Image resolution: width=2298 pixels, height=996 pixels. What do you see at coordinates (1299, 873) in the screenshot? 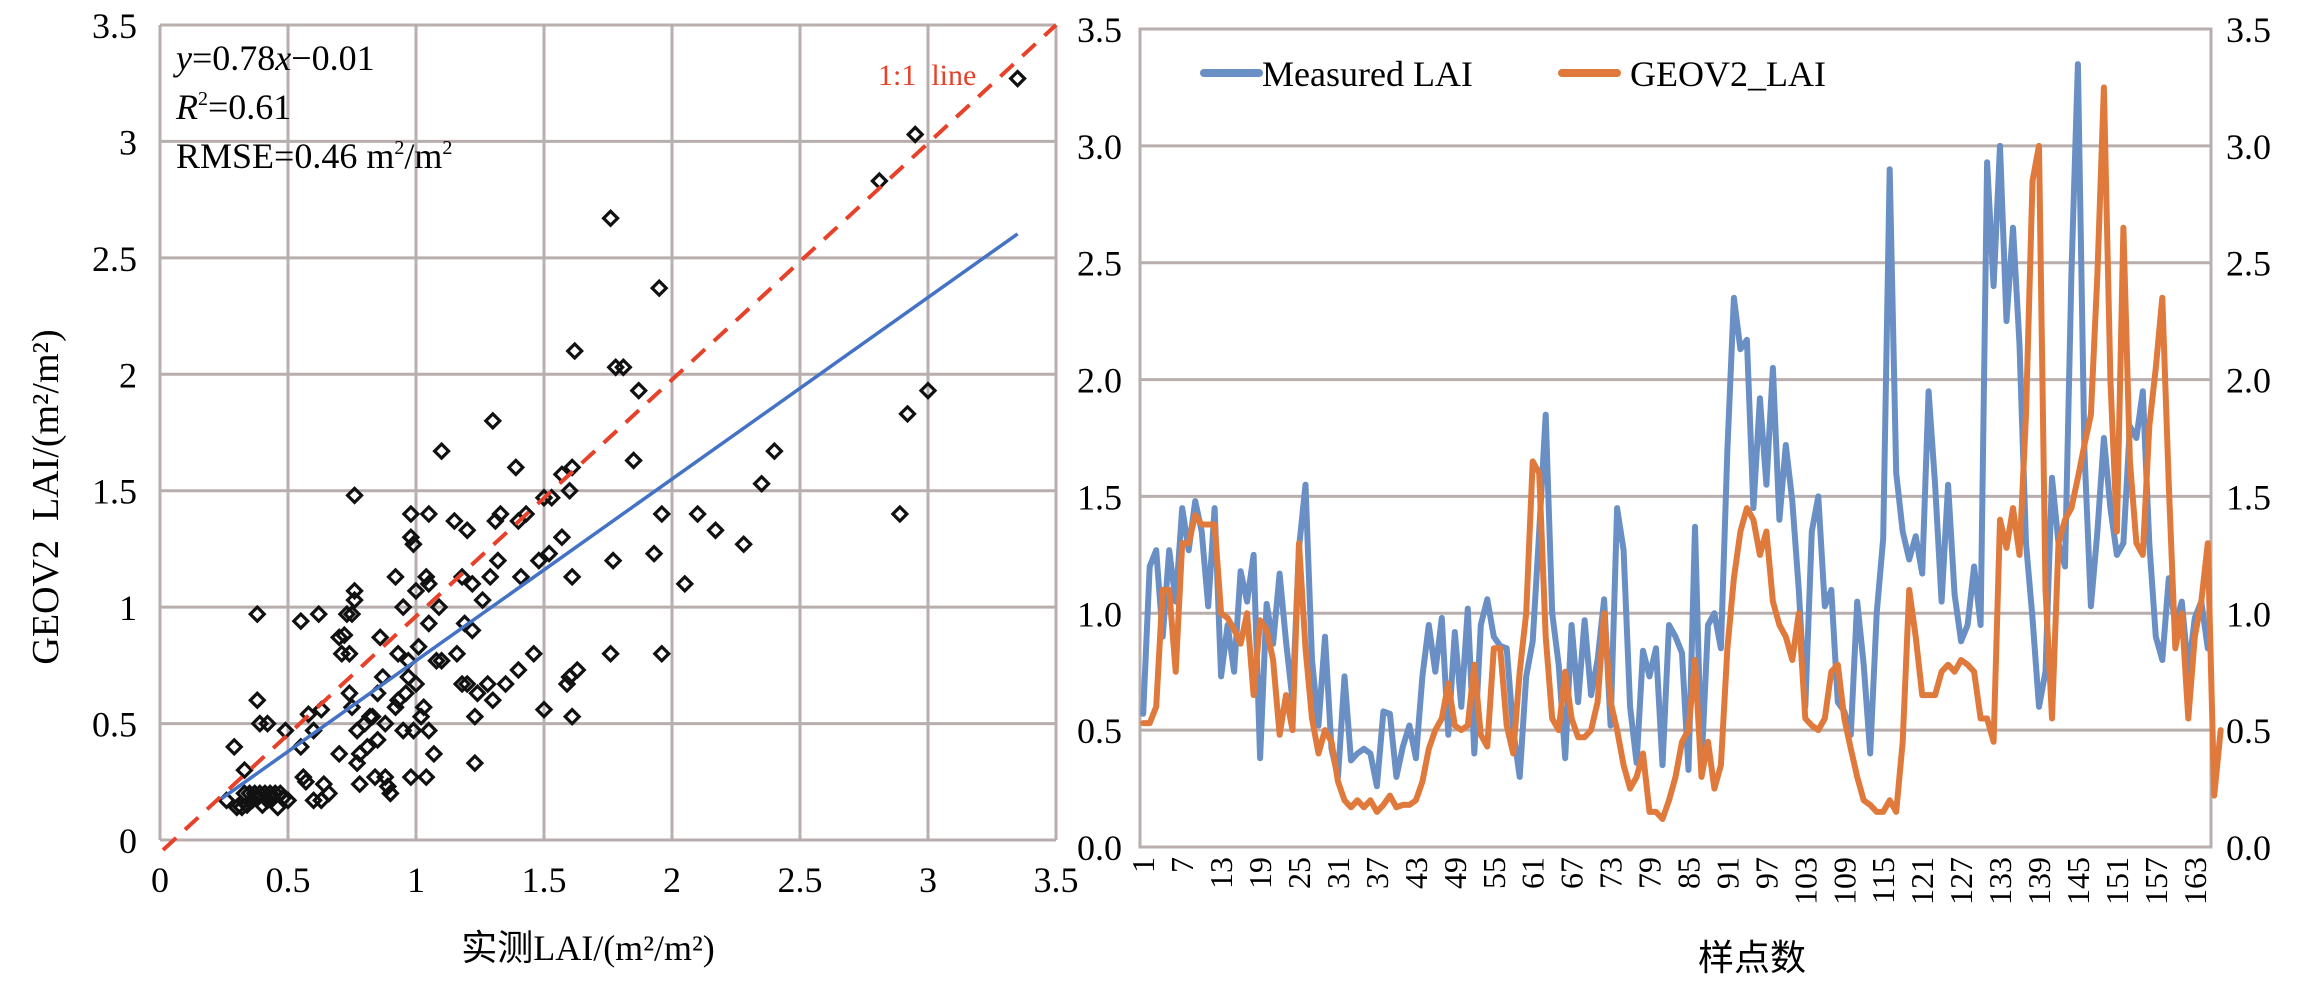
I see `line-chart-x-tick-label: 25` at bounding box center [1299, 873].